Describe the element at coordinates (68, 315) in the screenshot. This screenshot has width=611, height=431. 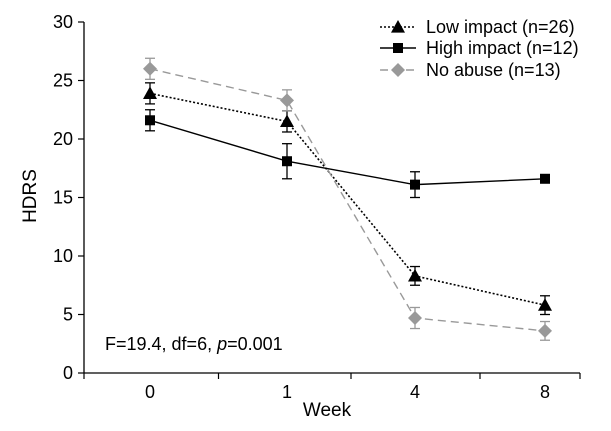
I see `y-tick-label: 5` at that location.